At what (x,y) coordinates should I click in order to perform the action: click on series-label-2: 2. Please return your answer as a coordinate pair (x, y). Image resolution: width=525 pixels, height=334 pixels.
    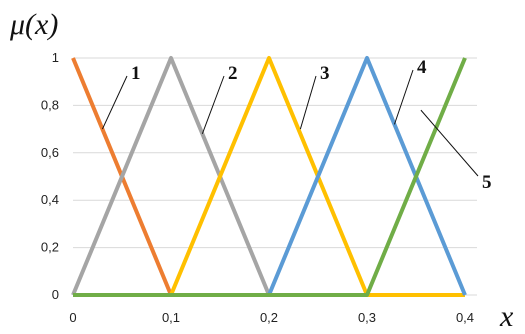
    Looking at the image, I should click on (233, 73).